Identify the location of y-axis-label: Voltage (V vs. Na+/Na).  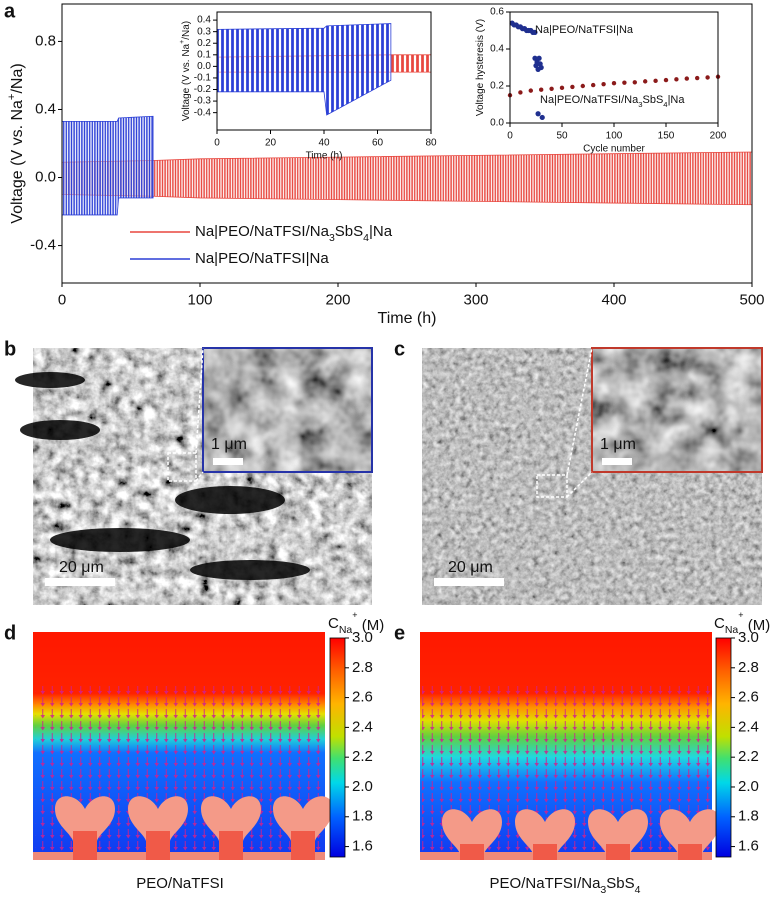
(185, 71).